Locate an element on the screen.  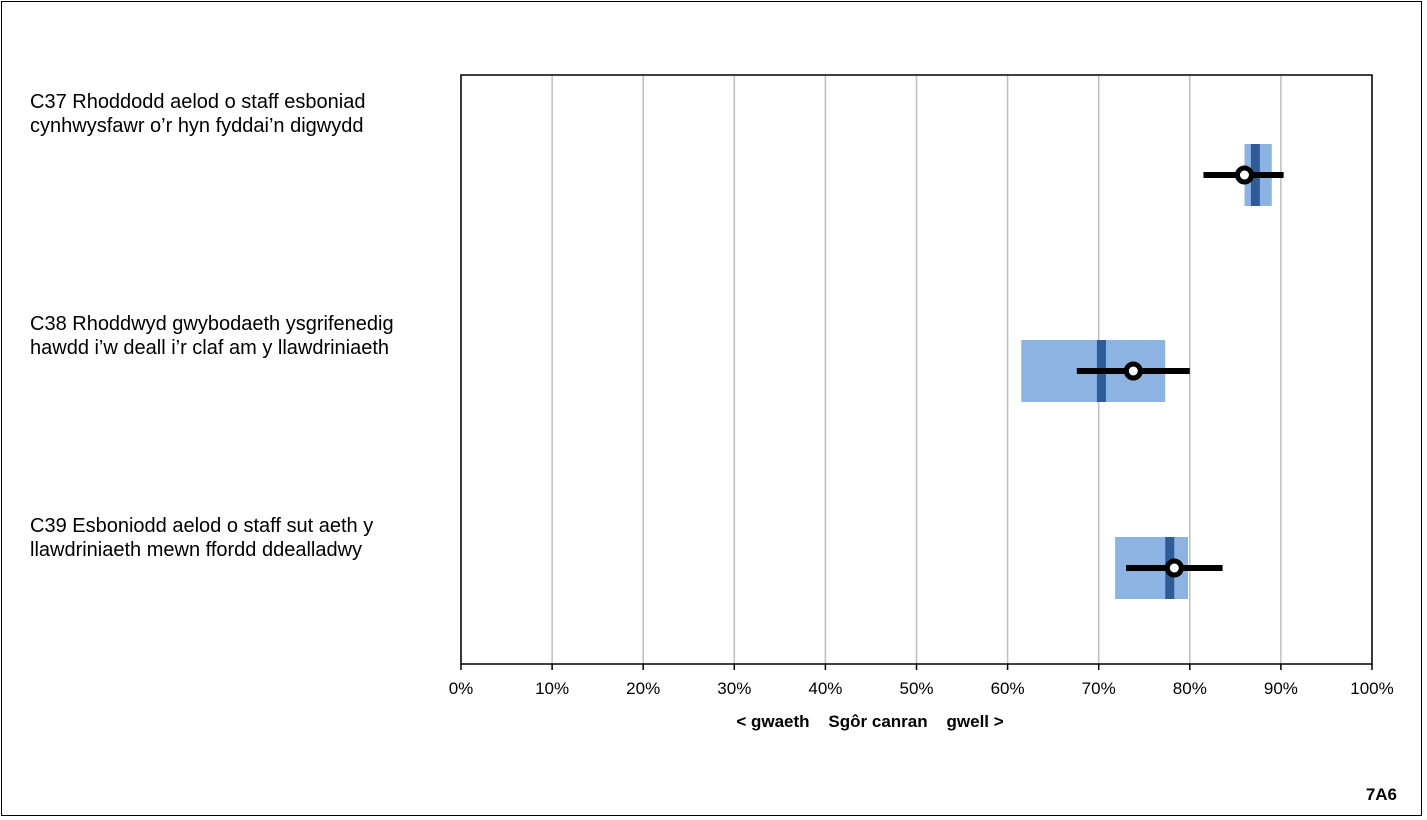
x-tick-label: 20% is located at coordinates (643, 688).